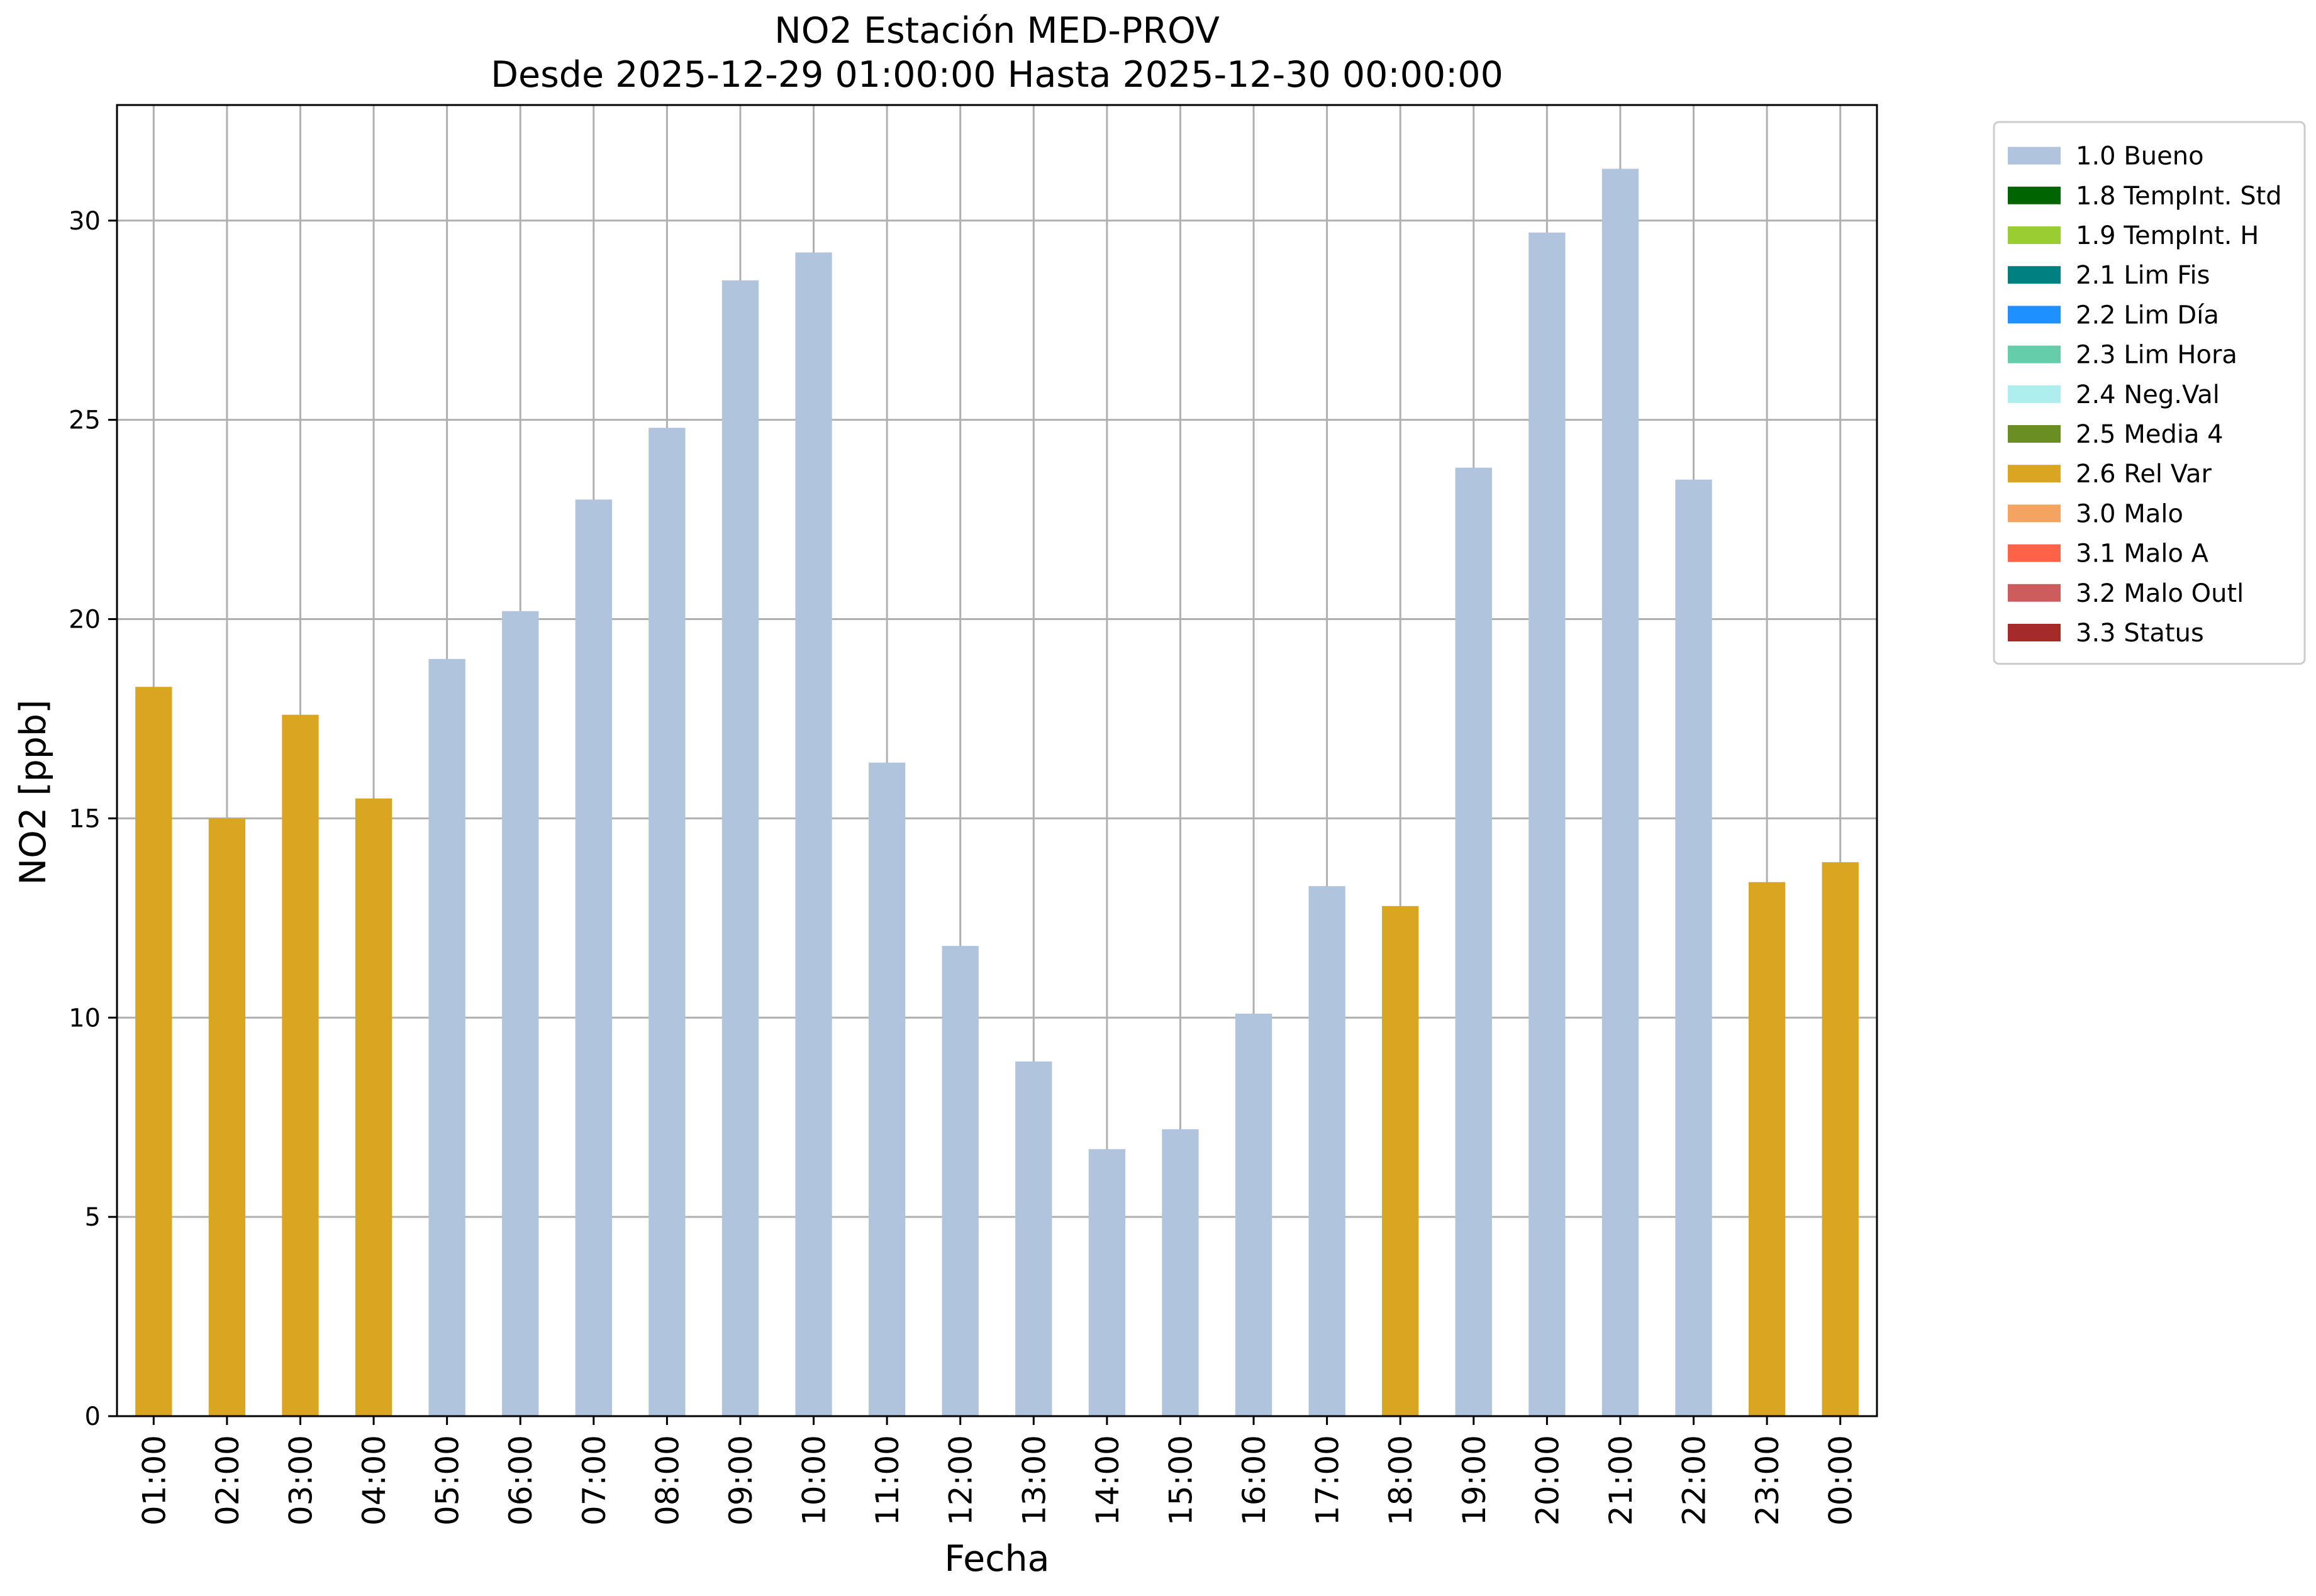 The image size is (2316, 1596). Describe the element at coordinates (227, 1481) in the screenshot. I see `x-tick-label: 02:00` at that location.